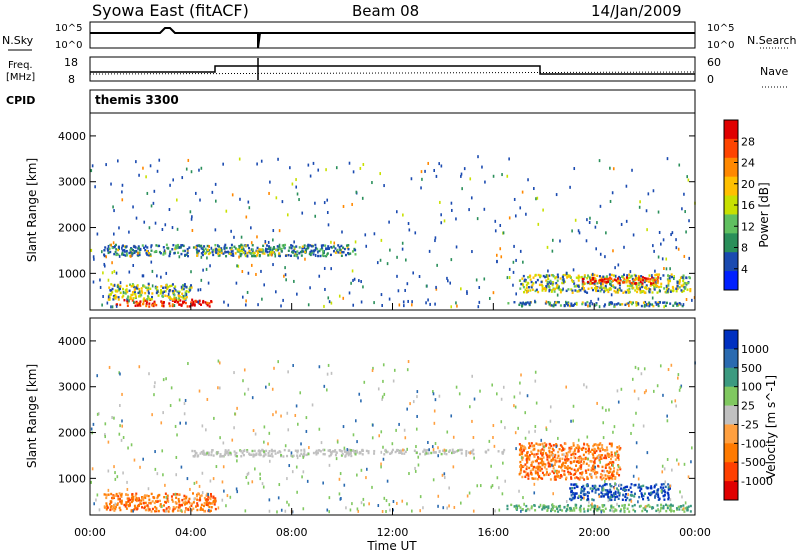 This screenshot has width=800, height=554. I want to click on x-tick-label: 08:00, so click(292, 532).